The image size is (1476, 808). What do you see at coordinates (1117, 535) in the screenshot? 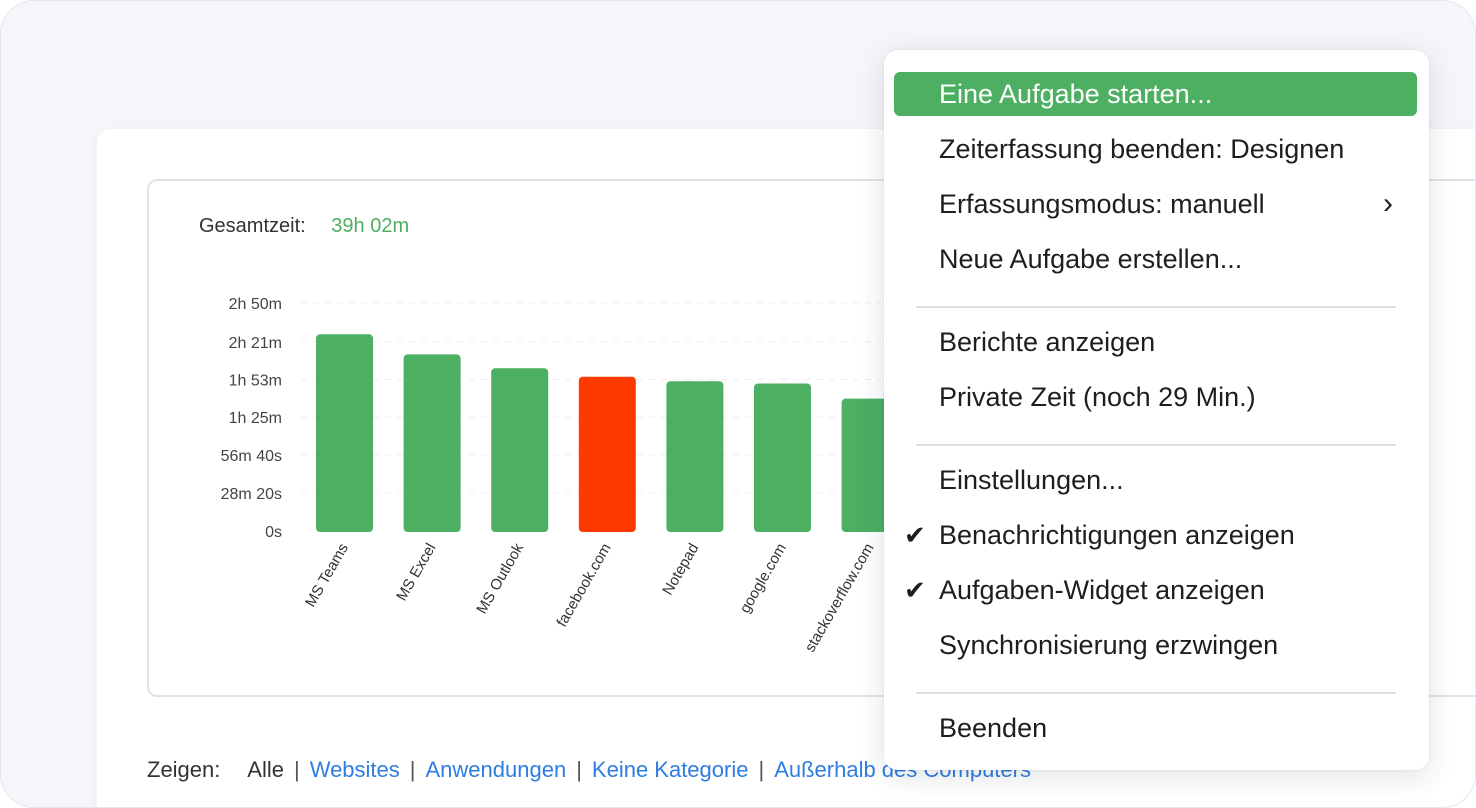
I see `menu-item-label: Benachrichtigungen anzeigen` at bounding box center [1117, 535].